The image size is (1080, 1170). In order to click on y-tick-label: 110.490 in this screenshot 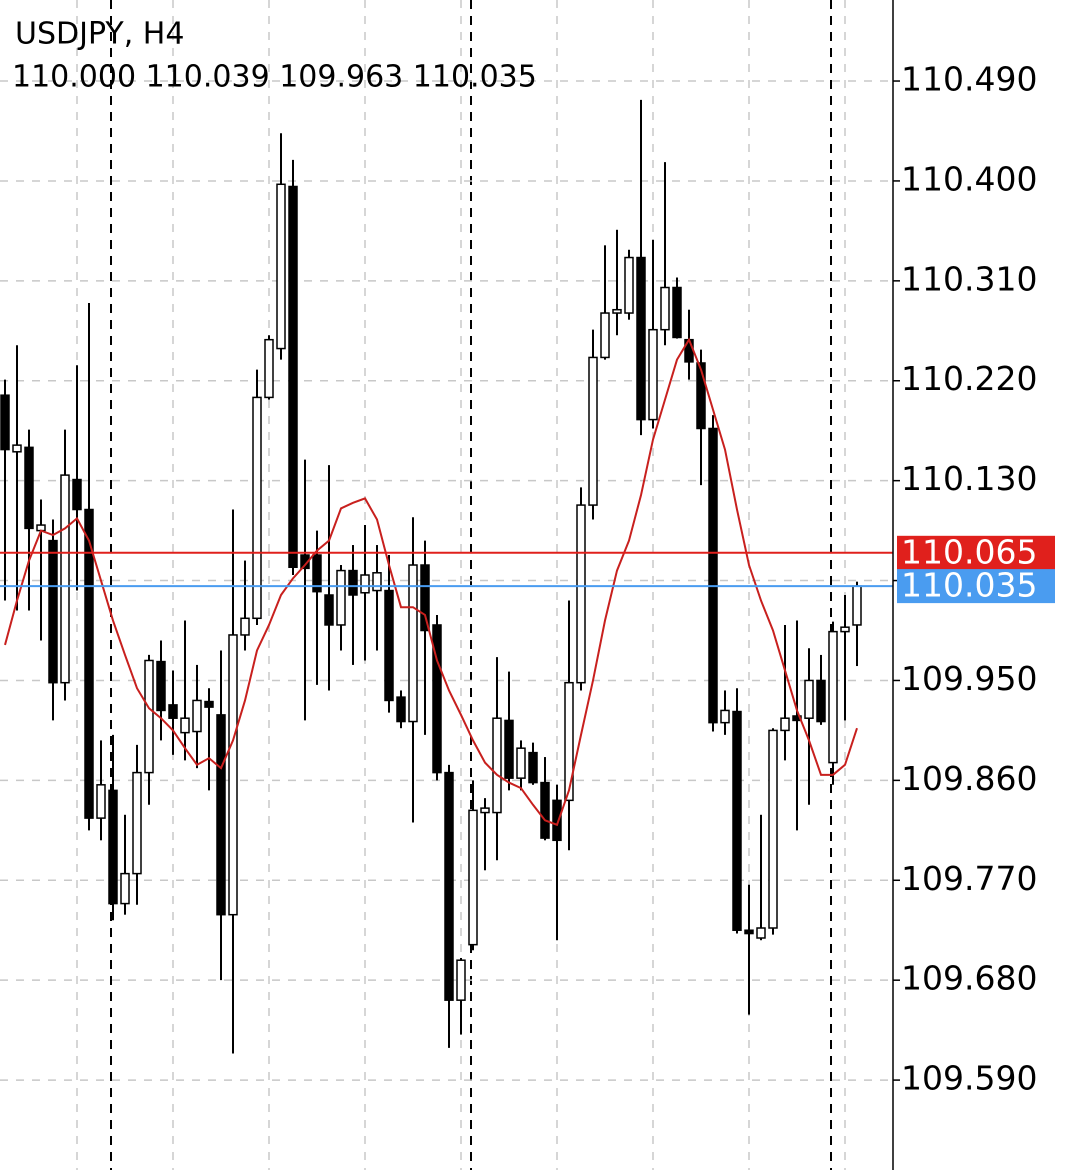, I will do `click(969, 79)`.